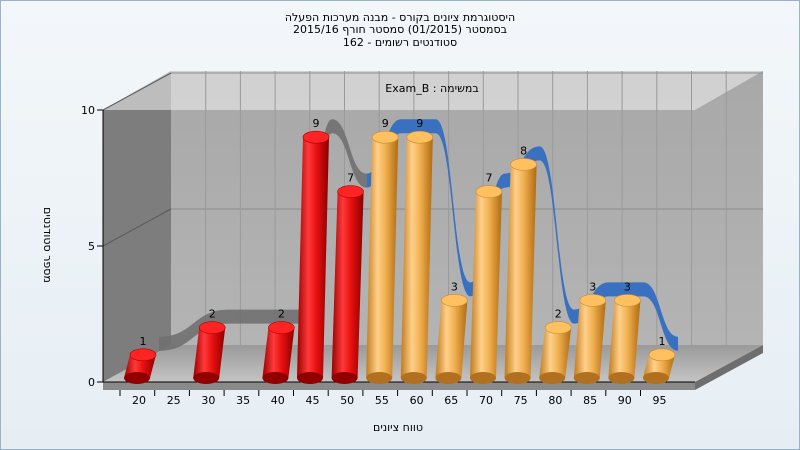  I want to click on data-label-70: 7, so click(489, 178).